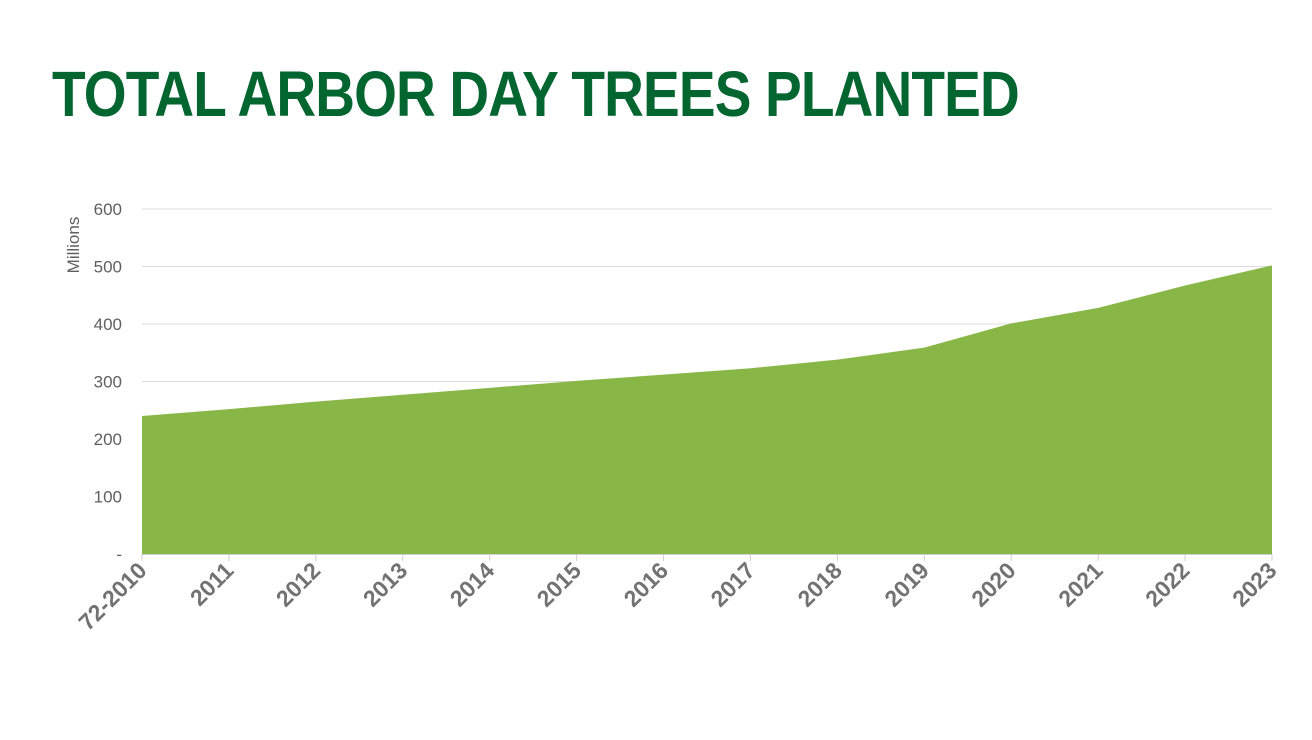 Image resolution: width=1312 pixels, height=740 pixels. I want to click on y-tick-label: 300, so click(108, 382).